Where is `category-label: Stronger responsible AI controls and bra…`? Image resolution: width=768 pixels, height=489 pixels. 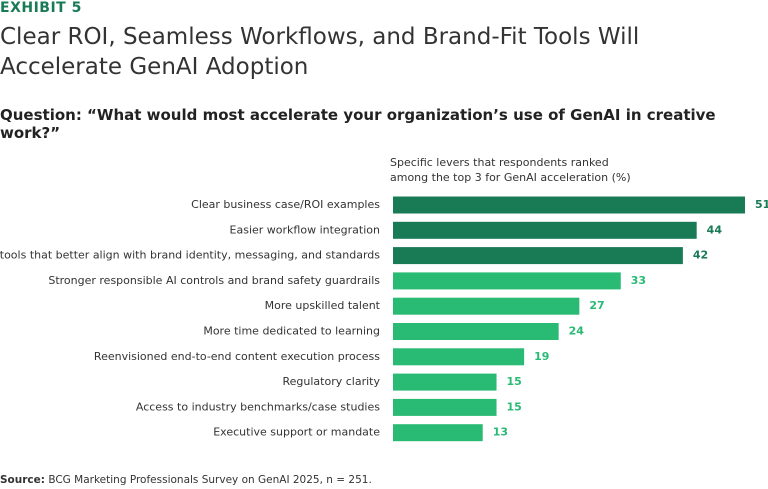
category-label: Stronger responsible AI controls and bra… is located at coordinates (214, 280).